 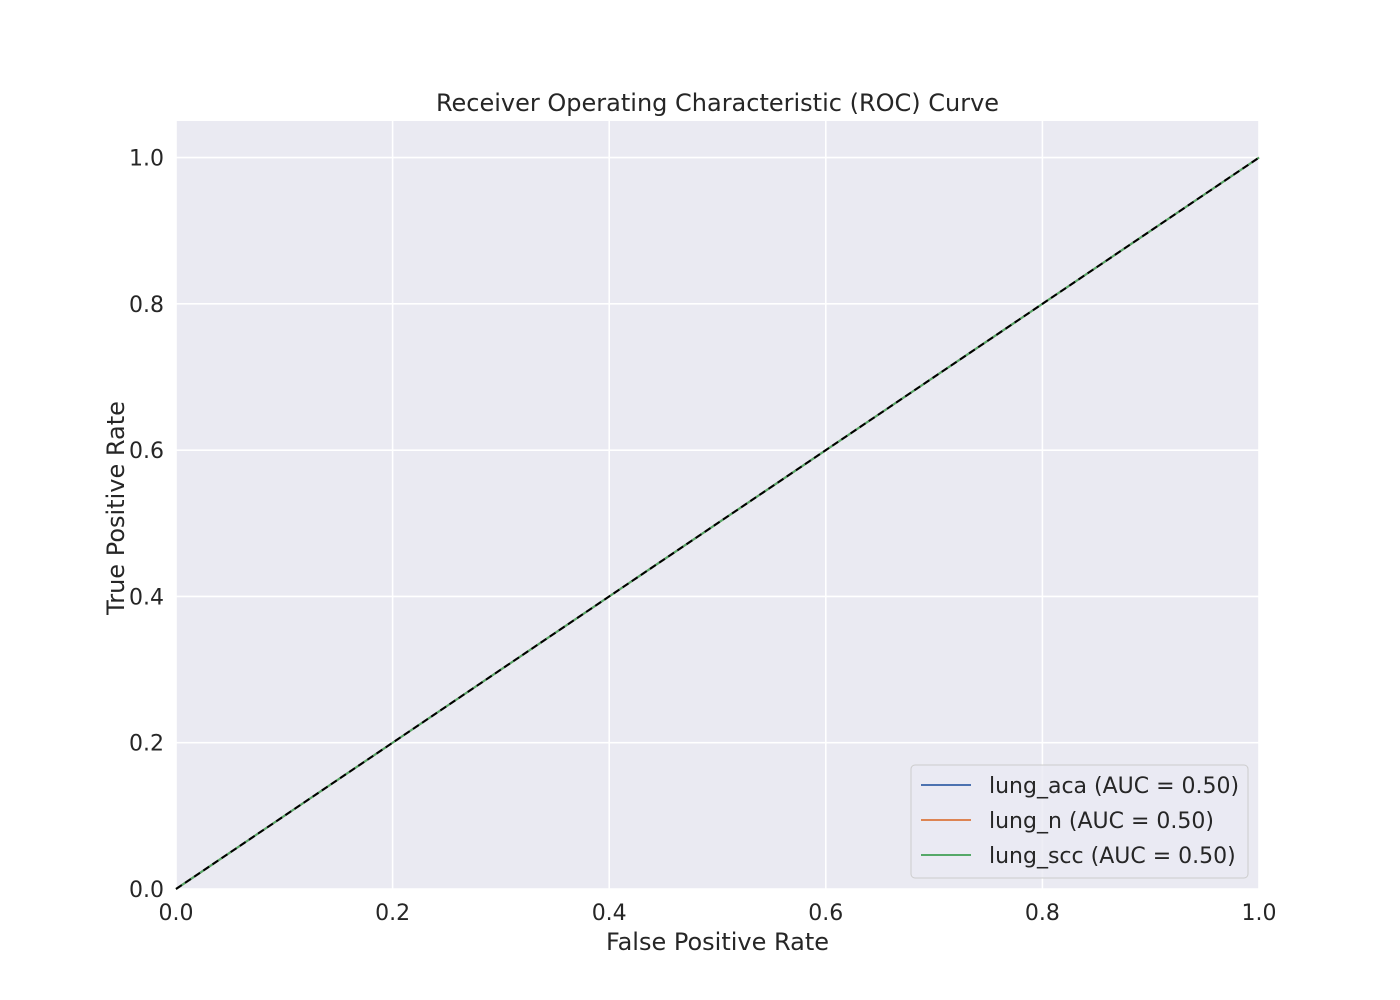 What do you see at coordinates (116, 508) in the screenshot?
I see `y-axis-label: True Positive Rate` at bounding box center [116, 508].